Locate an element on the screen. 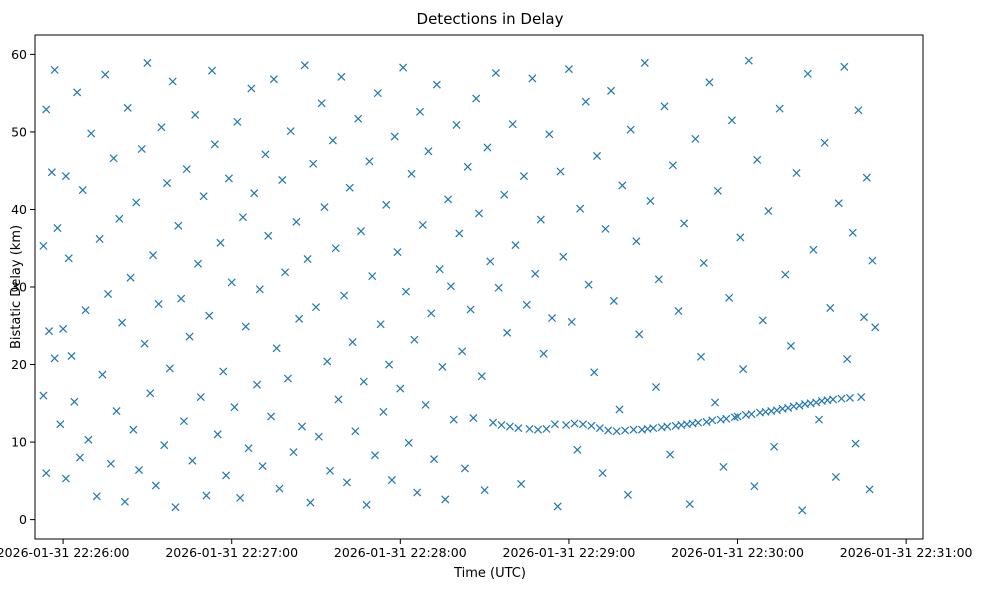  y-tick-label: 20 is located at coordinates (19, 364).